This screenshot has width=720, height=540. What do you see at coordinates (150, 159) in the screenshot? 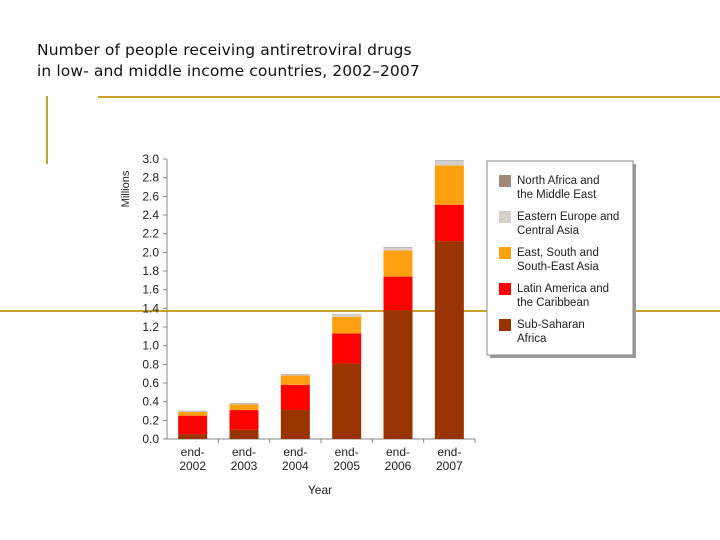
I see `y-tick-label: 3.0` at bounding box center [150, 159].